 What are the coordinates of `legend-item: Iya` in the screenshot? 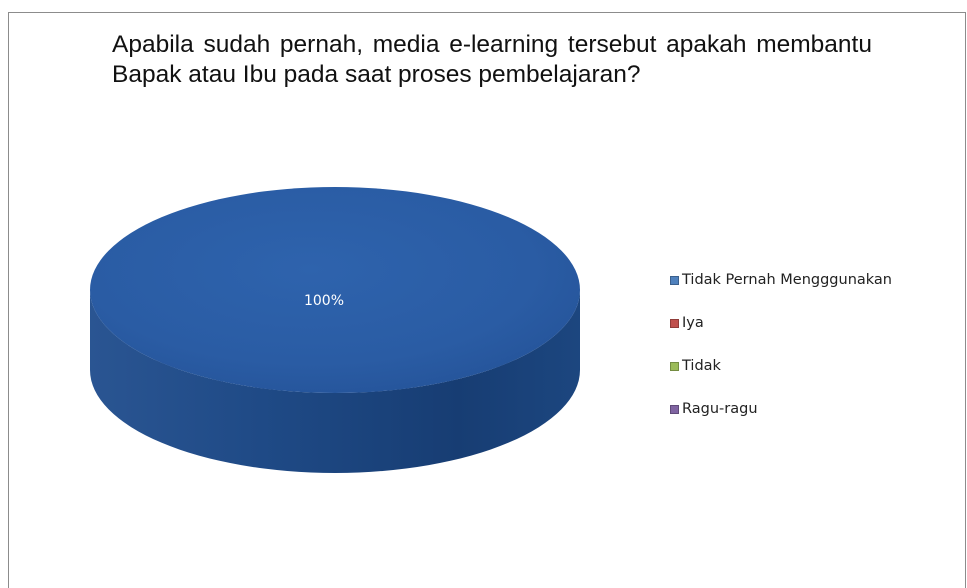 It's located at (815, 323).